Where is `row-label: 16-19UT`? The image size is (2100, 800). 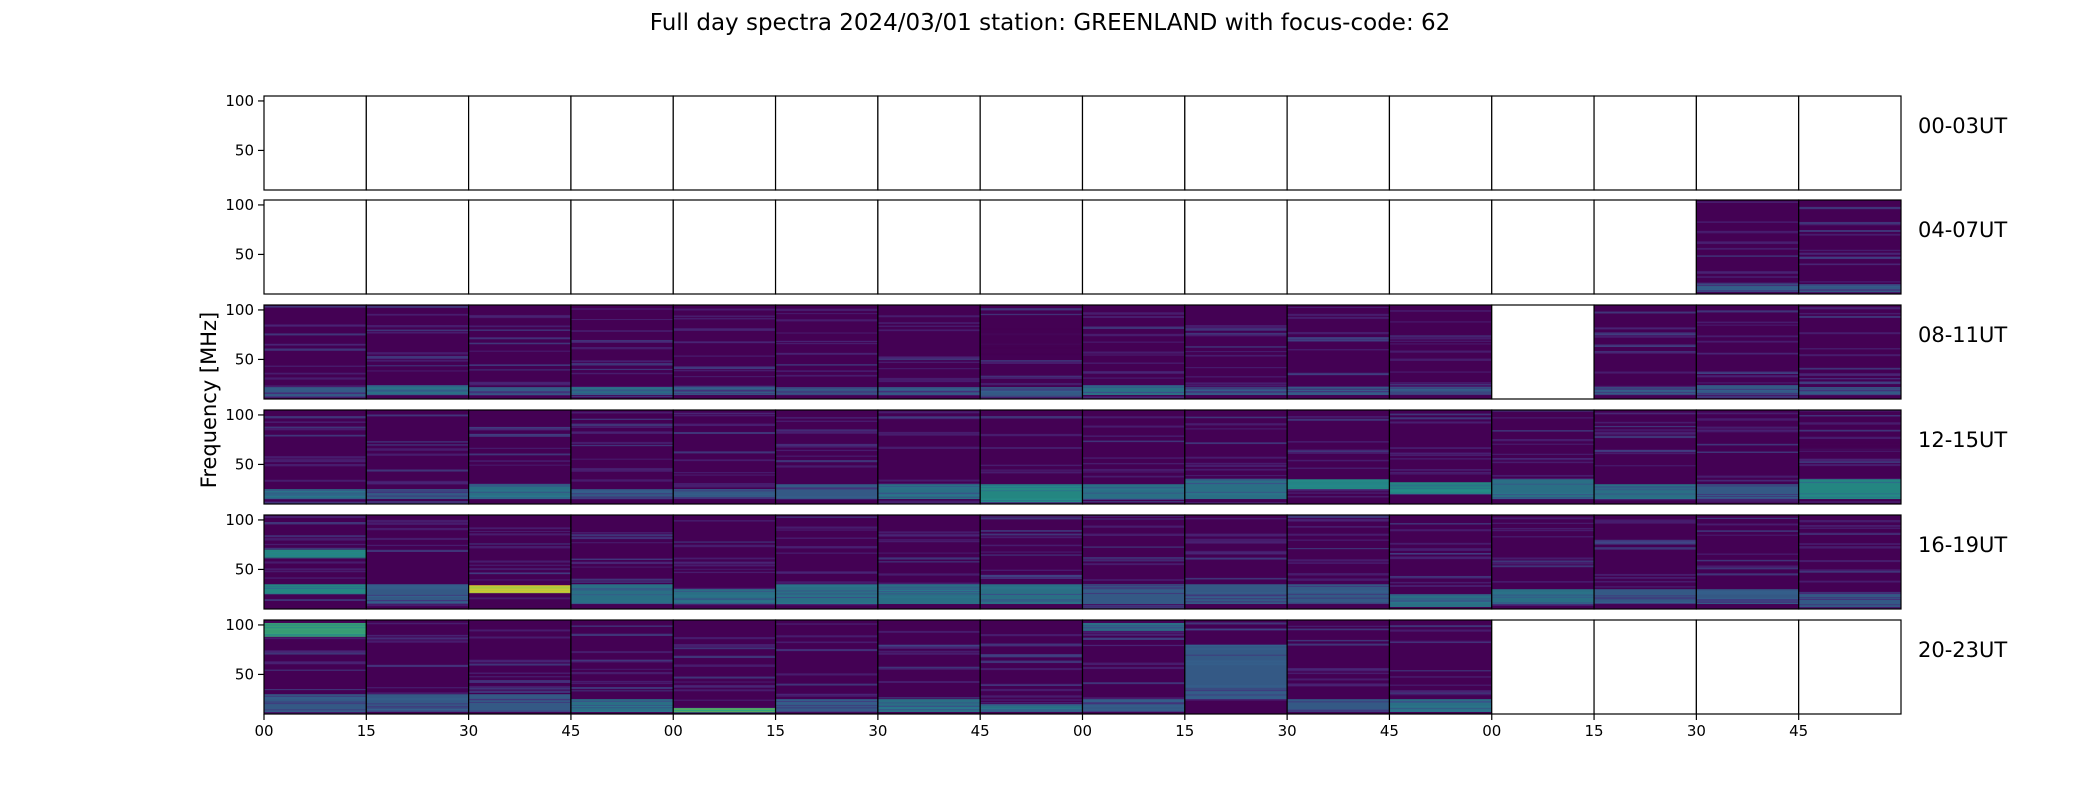
row-label: 16-19UT is located at coordinates (1962, 545).